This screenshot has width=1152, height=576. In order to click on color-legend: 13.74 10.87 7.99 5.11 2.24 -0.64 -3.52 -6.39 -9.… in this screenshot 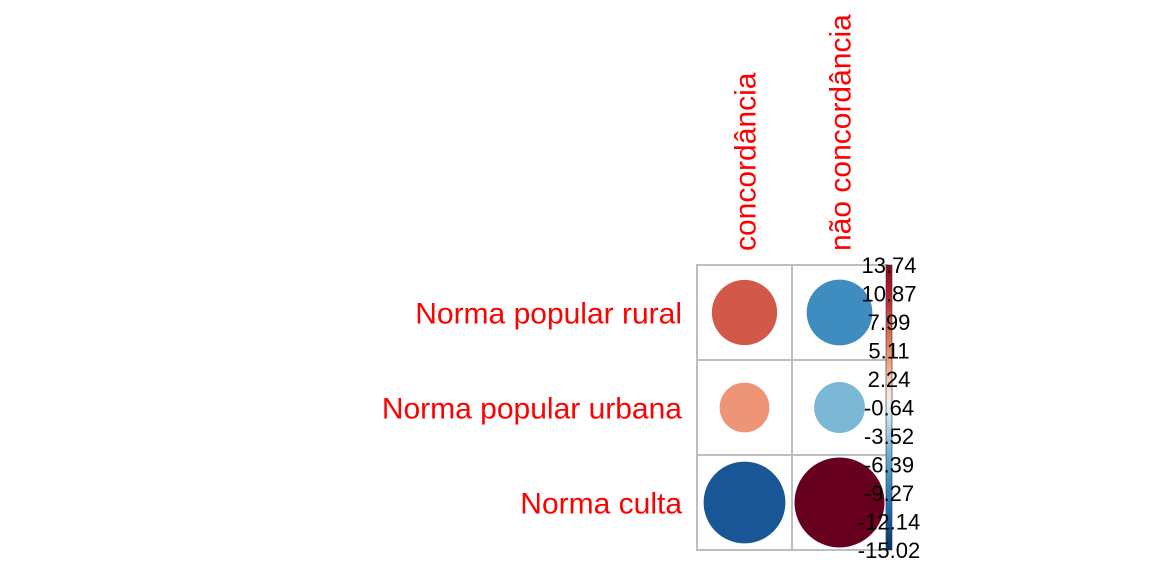, I will do `click(889, 408)`.